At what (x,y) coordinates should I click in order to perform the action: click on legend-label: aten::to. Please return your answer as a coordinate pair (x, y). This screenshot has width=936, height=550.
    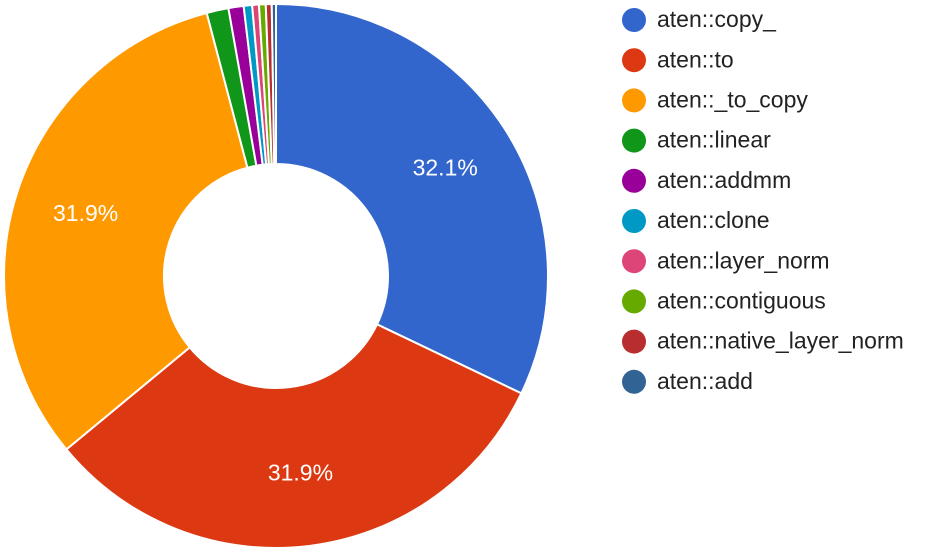
    Looking at the image, I should click on (695, 59).